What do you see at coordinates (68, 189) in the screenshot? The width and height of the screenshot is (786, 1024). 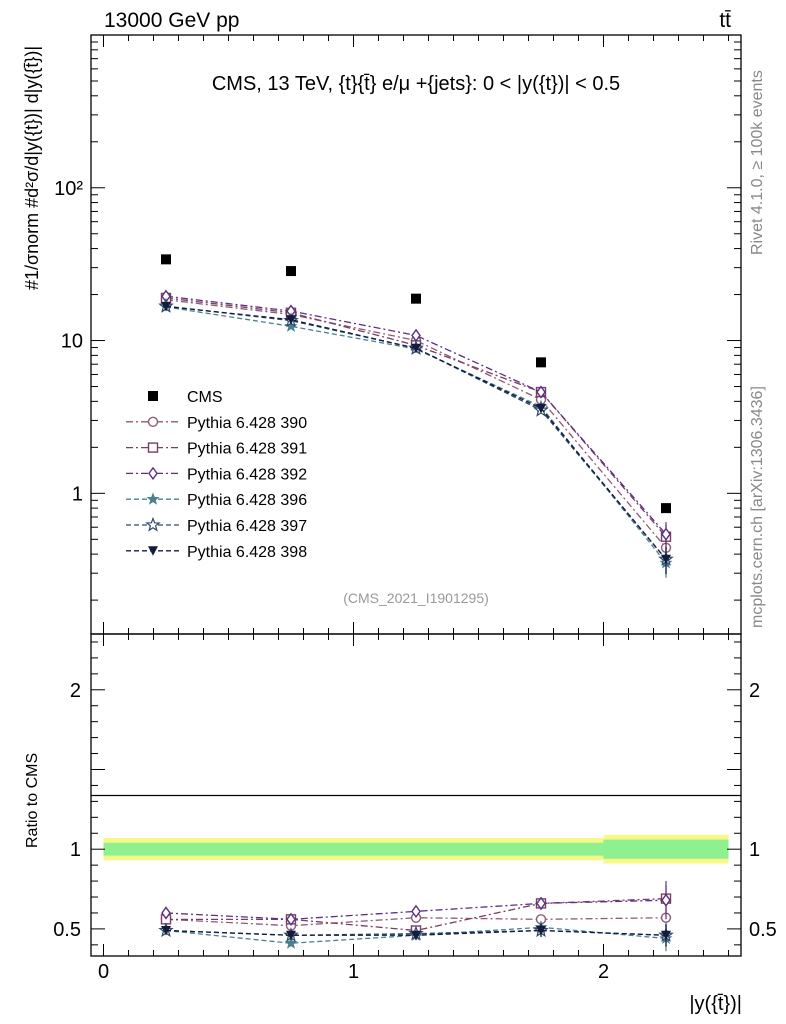 I see `y-tick-label: 10²` at bounding box center [68, 189].